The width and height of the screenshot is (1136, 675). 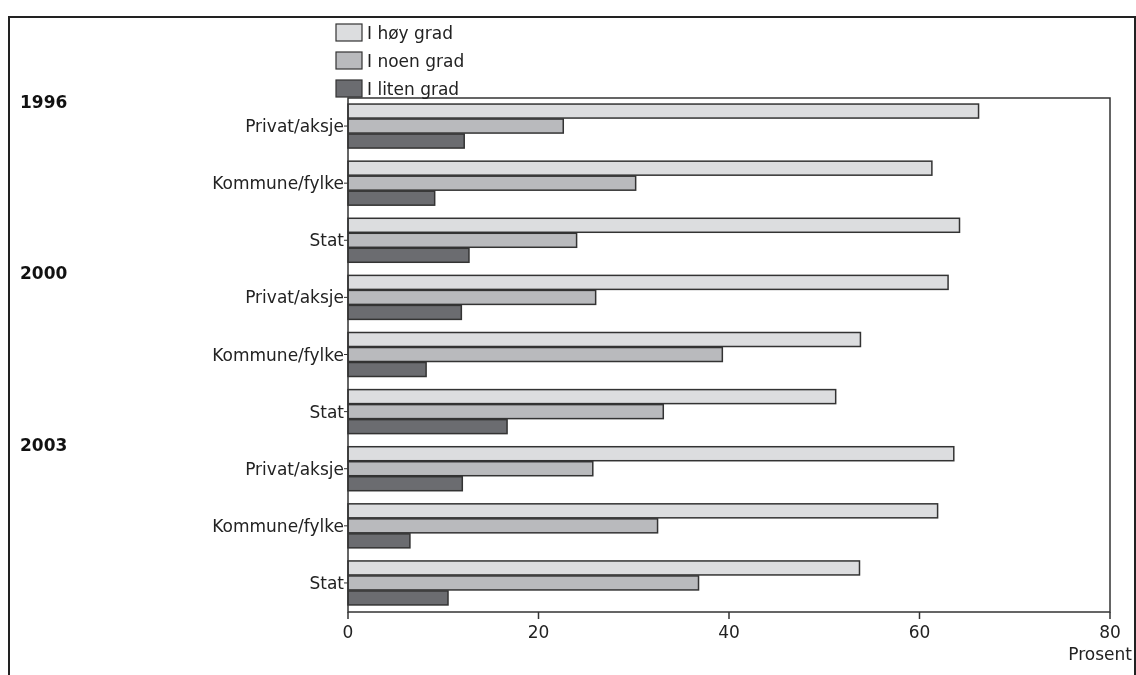 What do you see at coordinates (44, 444) in the screenshot?
I see `text: 2003` at bounding box center [44, 444].